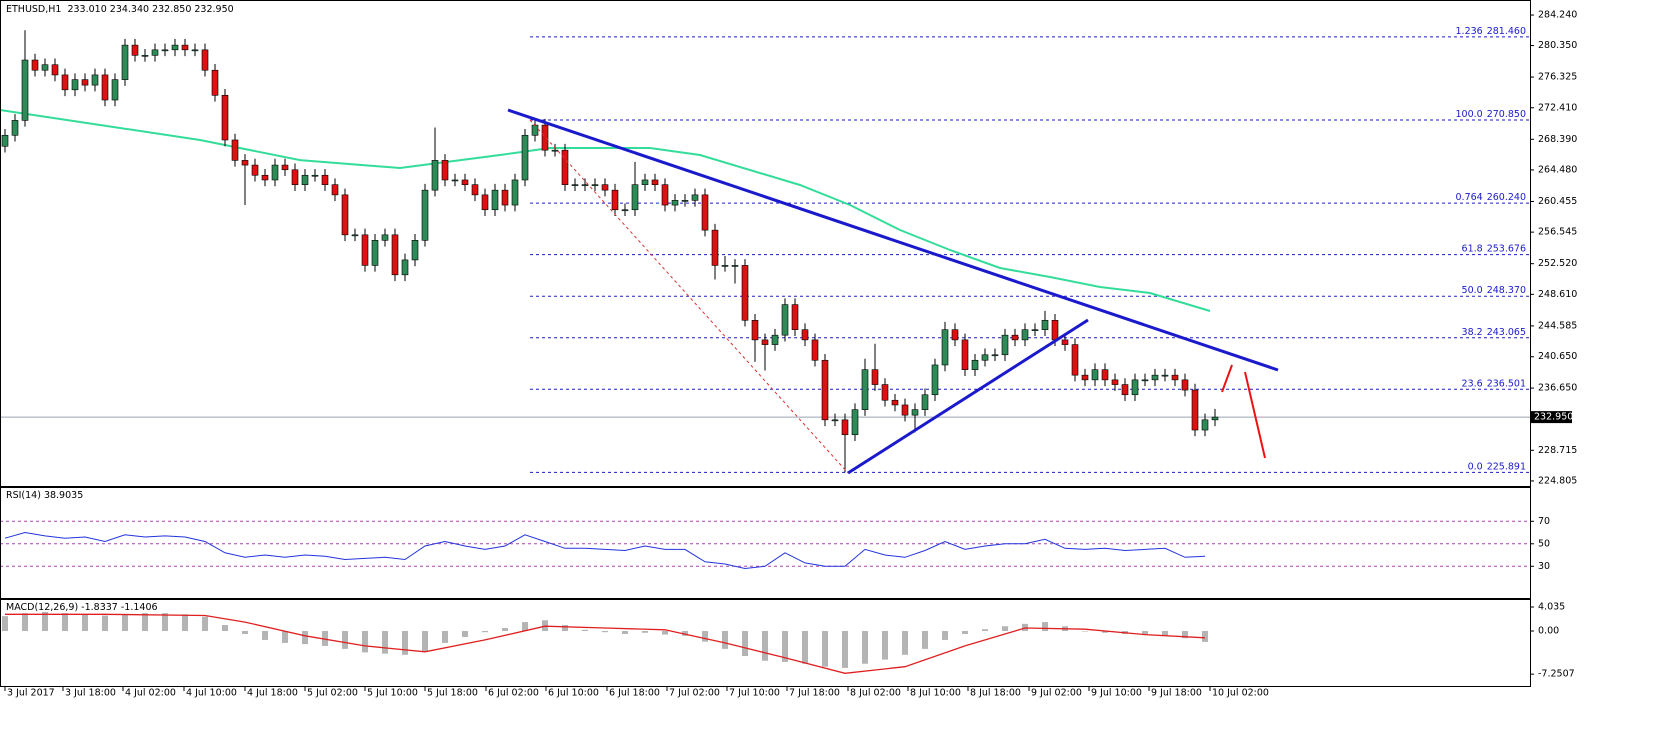 The width and height of the screenshot is (1663, 746). Describe the element at coordinates (1506, 466) in the screenshot. I see `fib-price: 225.891` at that location.